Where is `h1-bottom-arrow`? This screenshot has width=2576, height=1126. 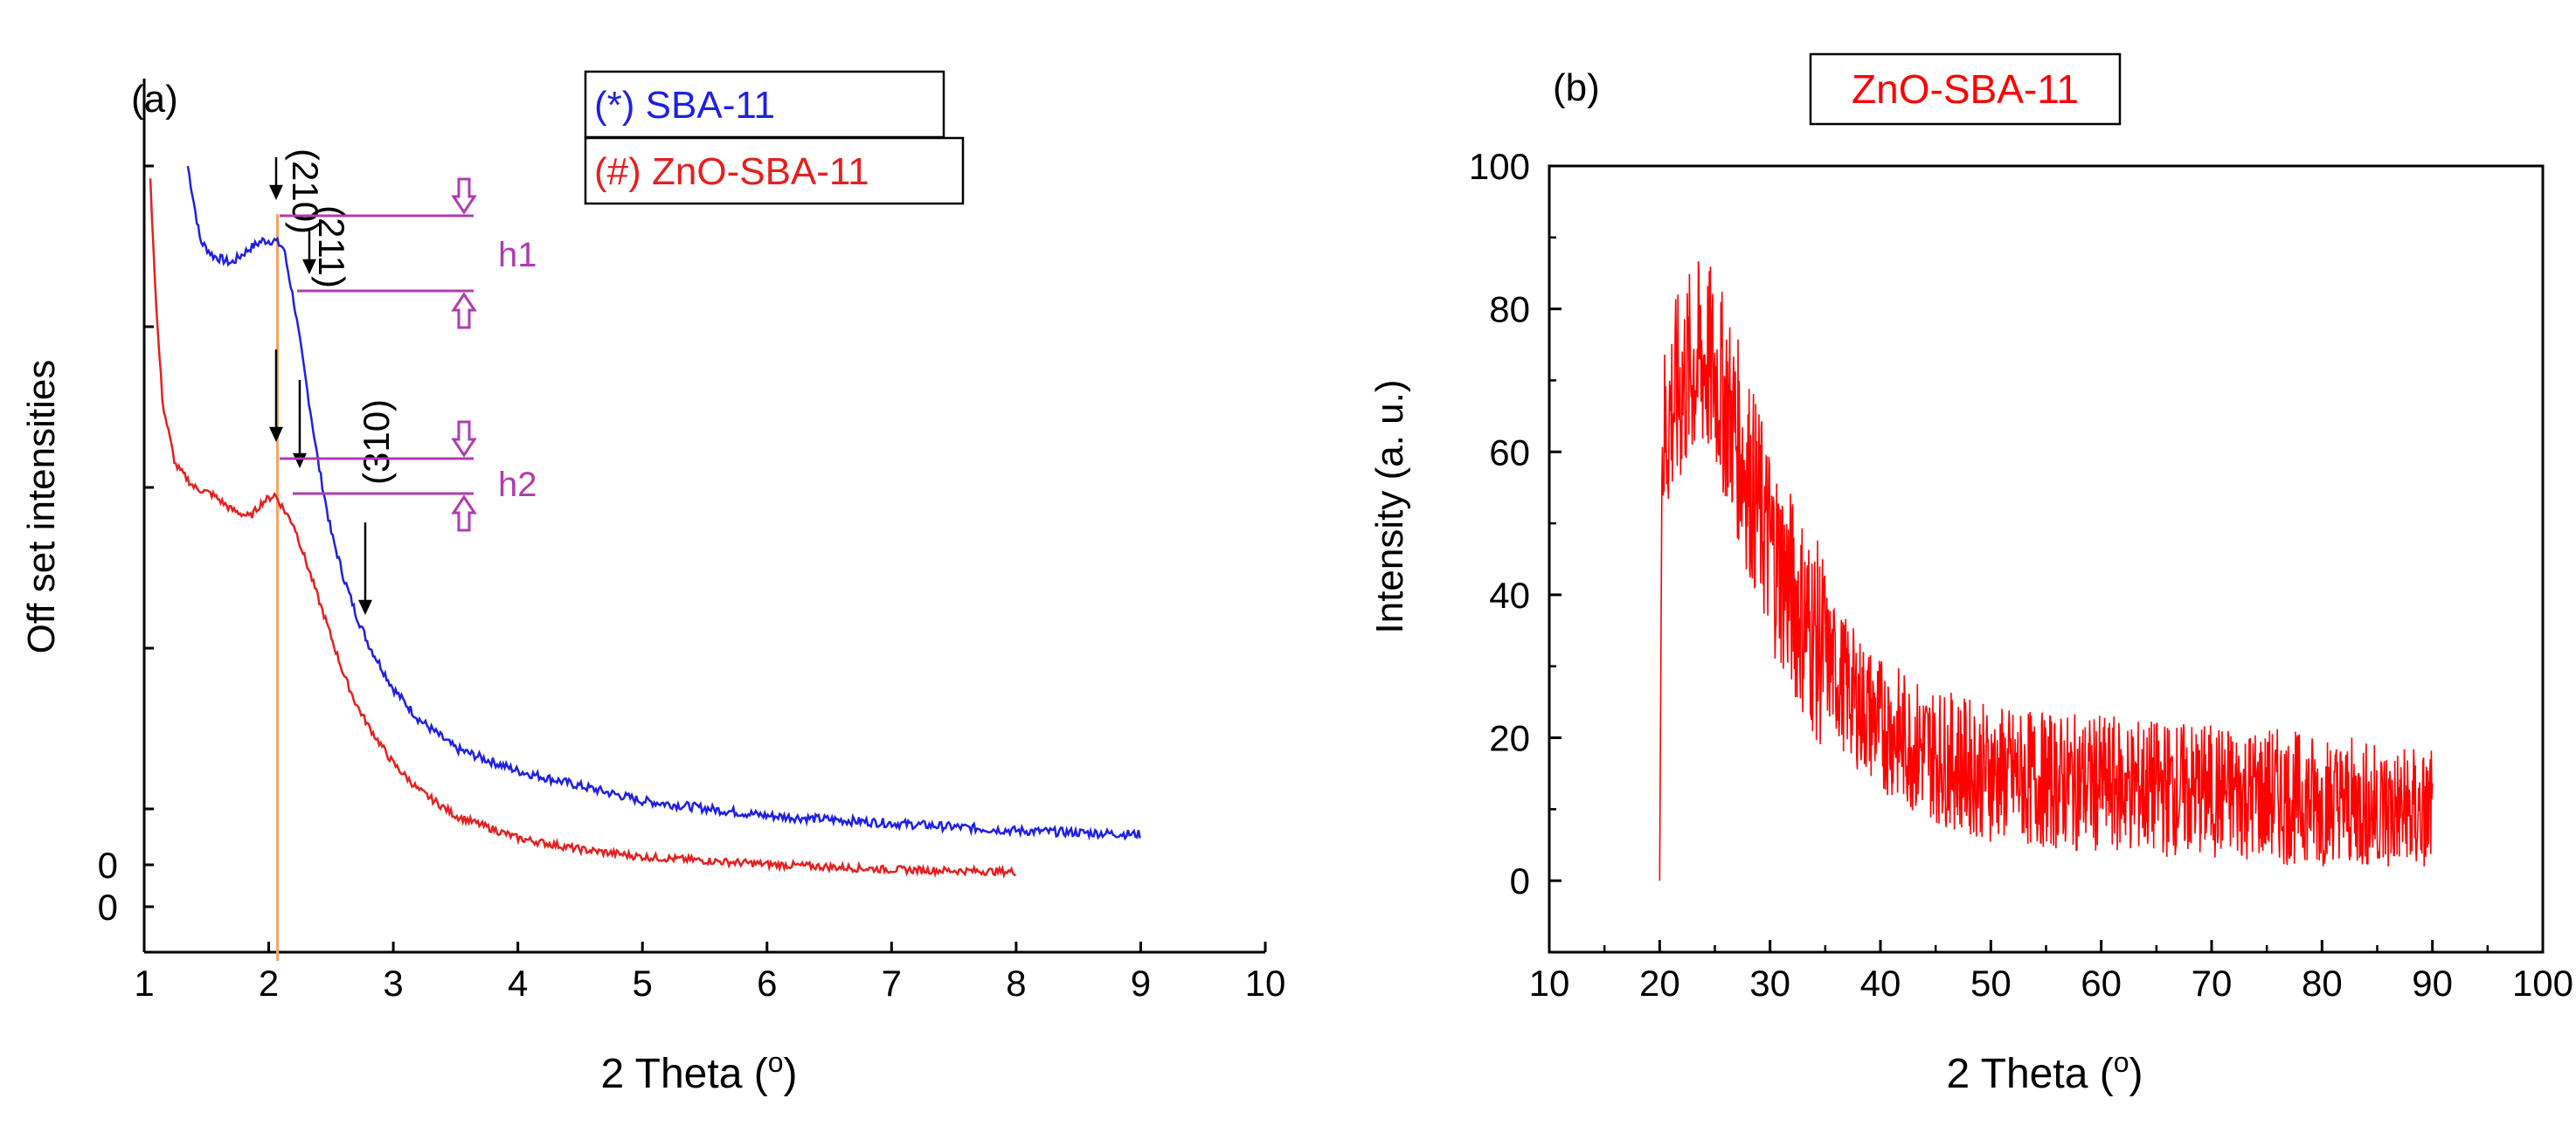 h1-bottom-arrow is located at coordinates (464, 310).